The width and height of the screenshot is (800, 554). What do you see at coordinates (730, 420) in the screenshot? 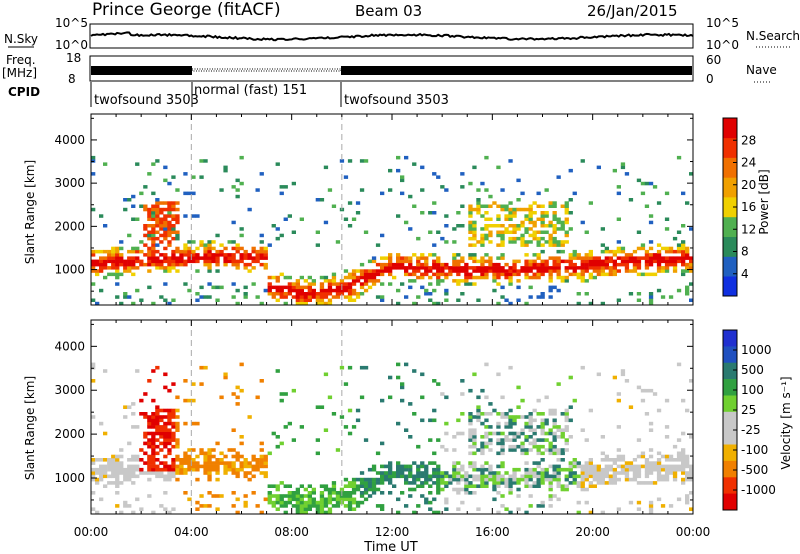
I see `velocity-colorbar-swatch` at bounding box center [730, 420].